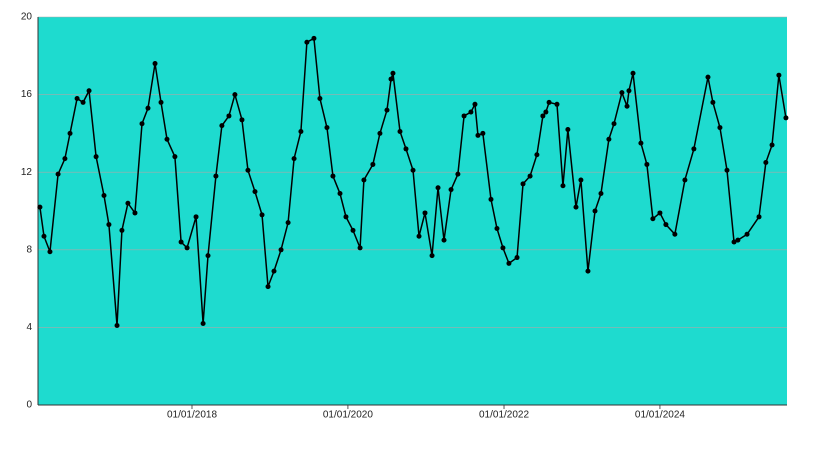 The image size is (813, 457). What do you see at coordinates (348, 415) in the screenshot?
I see `x-tick-label: 01/01/2020` at bounding box center [348, 415].